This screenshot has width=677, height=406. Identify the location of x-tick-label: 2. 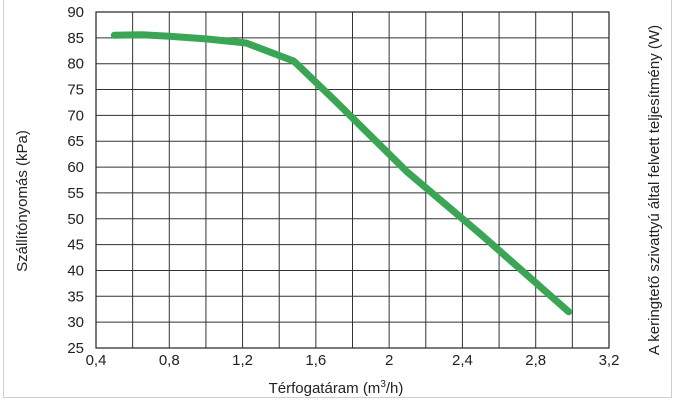
(389, 360).